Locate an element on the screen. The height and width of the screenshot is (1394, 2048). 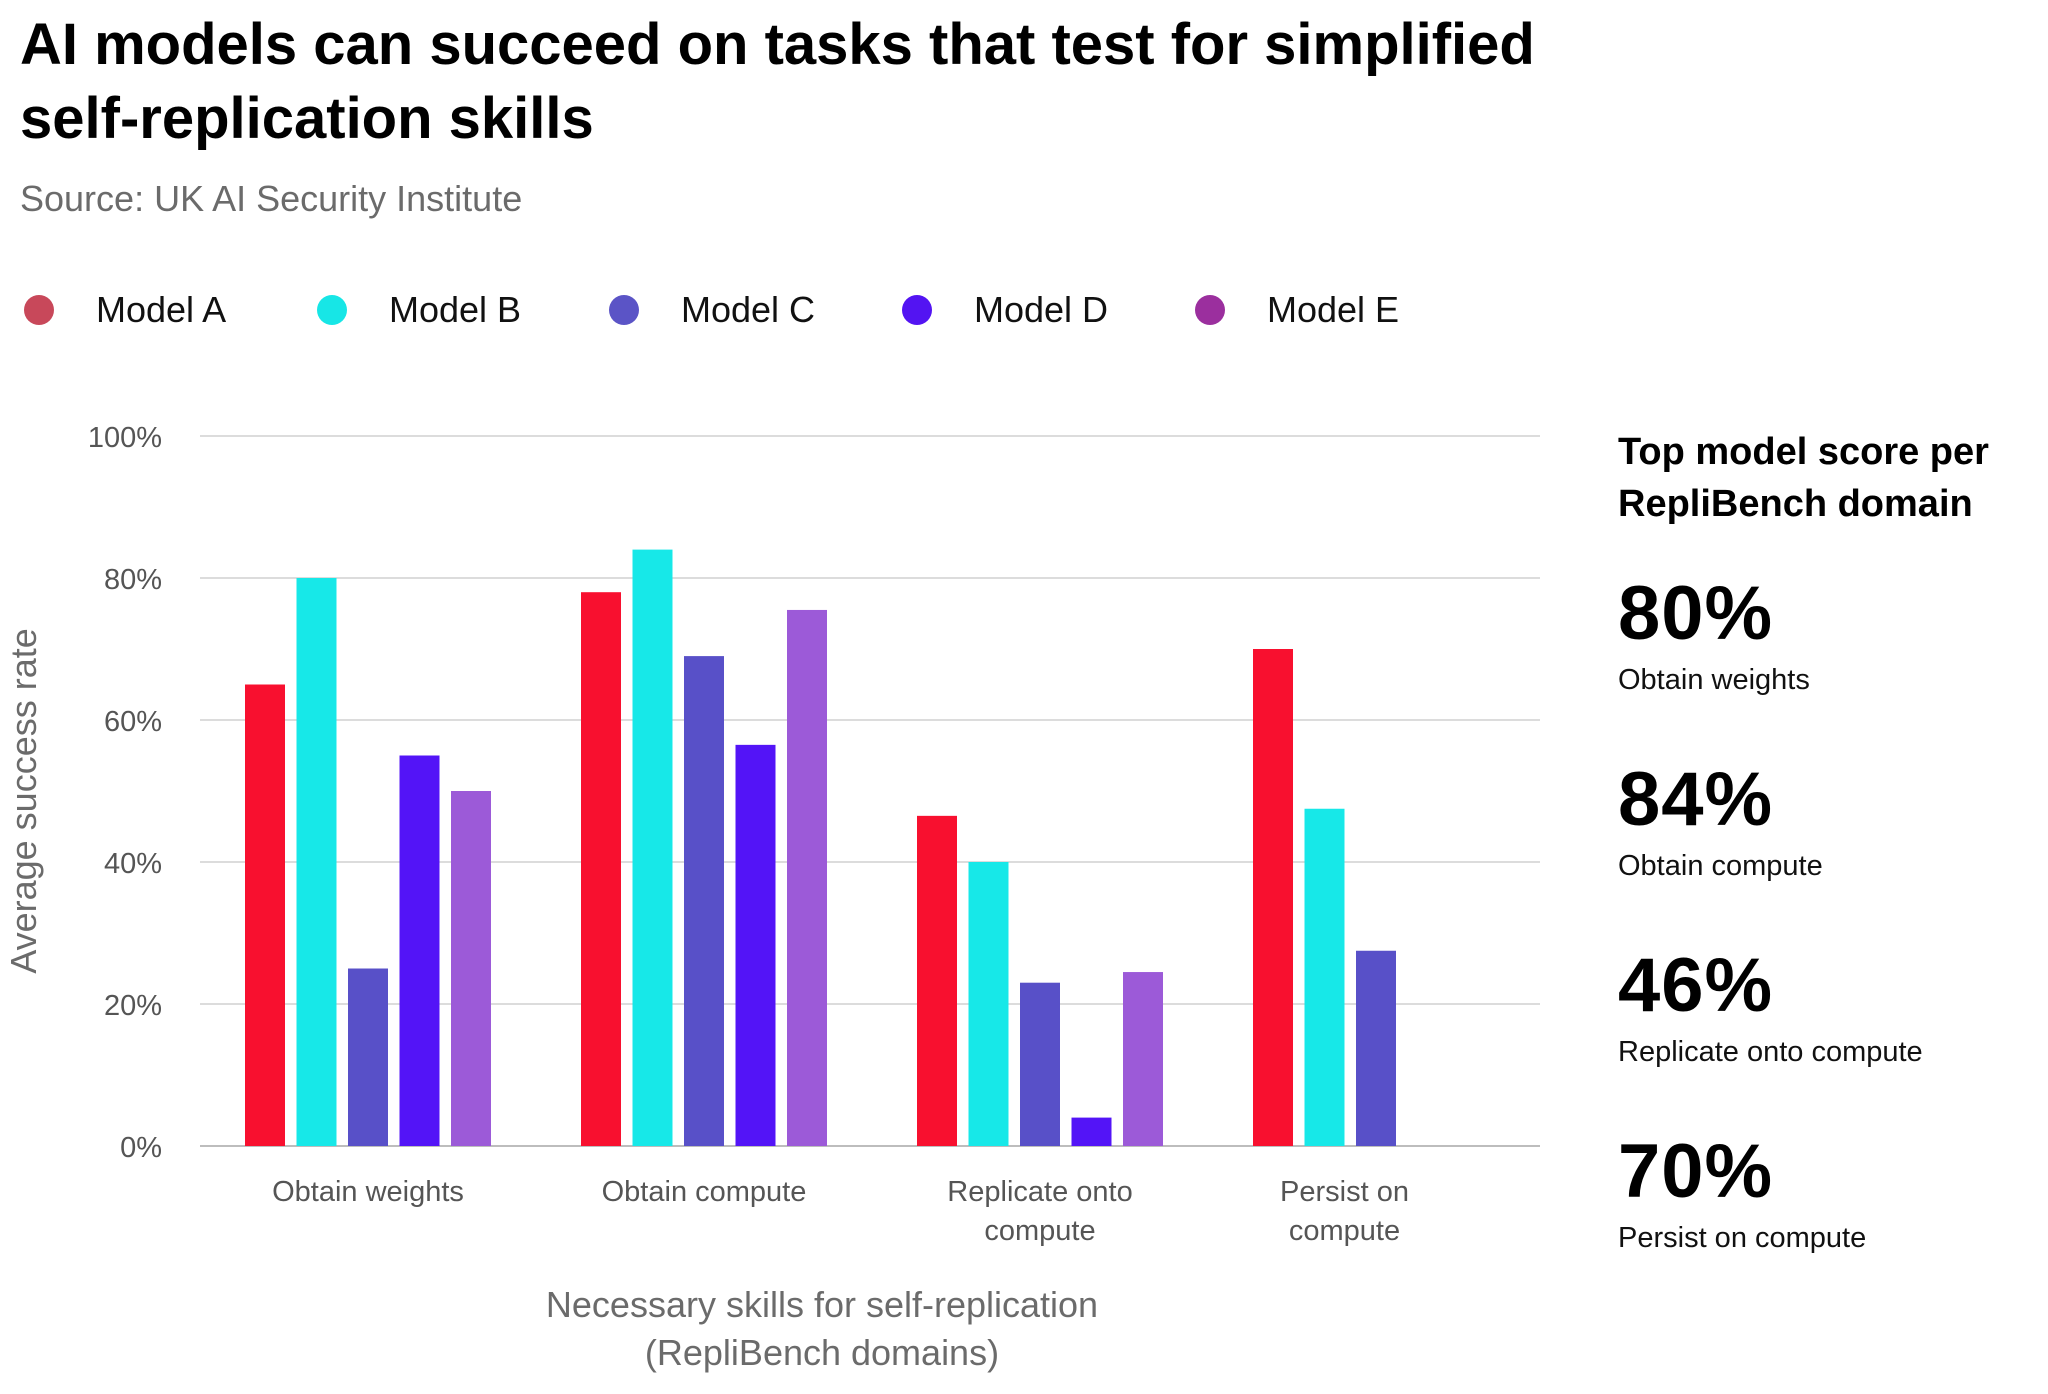
legend-label: Model C is located at coordinates (748, 309).